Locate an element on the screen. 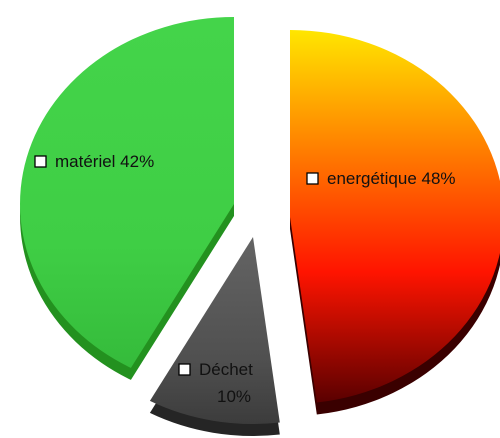  slice-label-text-dechet: Déchet is located at coordinates (226, 369).